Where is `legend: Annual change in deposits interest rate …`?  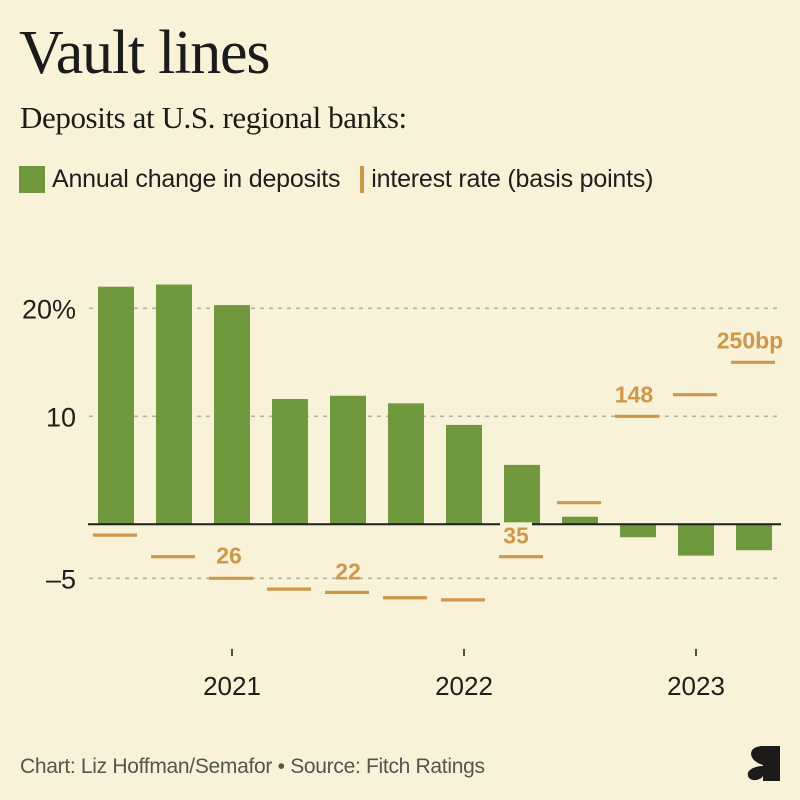
legend: Annual change in deposits interest rate … is located at coordinates (336, 179).